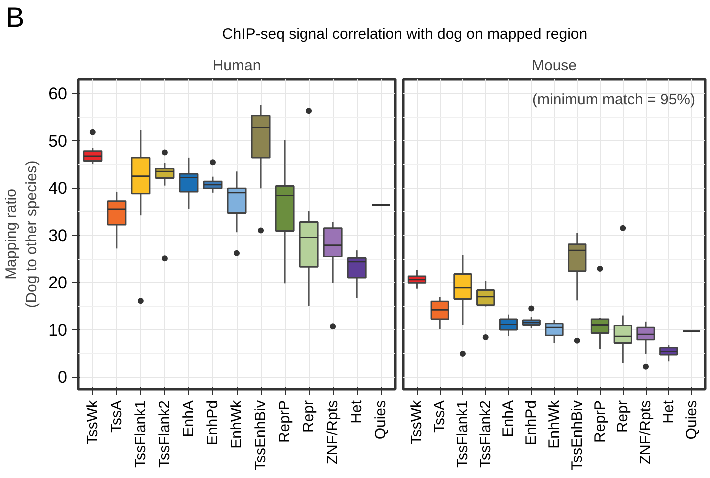 The image size is (710, 478). I want to click on y-axis-title: Mapping ratio (Dog to other species), so click(22, 234).